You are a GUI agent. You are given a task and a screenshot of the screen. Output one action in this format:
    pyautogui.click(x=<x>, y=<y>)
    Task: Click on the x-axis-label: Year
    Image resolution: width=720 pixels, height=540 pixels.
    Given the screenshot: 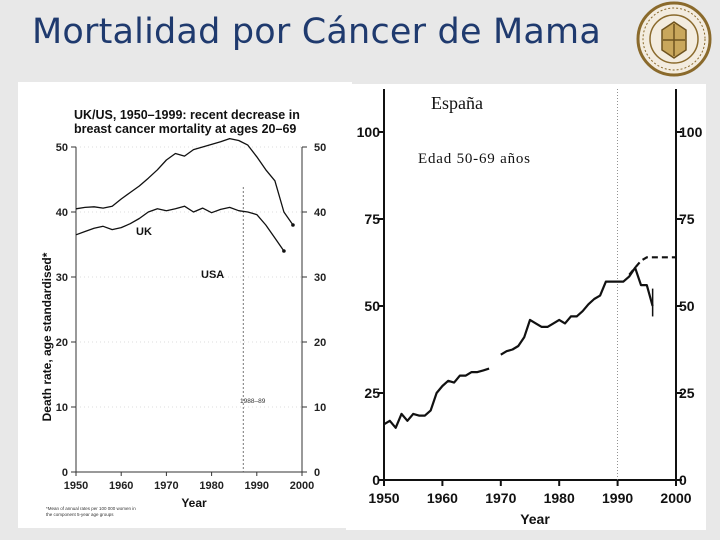 What is the action you would take?
    pyautogui.click(x=194, y=503)
    